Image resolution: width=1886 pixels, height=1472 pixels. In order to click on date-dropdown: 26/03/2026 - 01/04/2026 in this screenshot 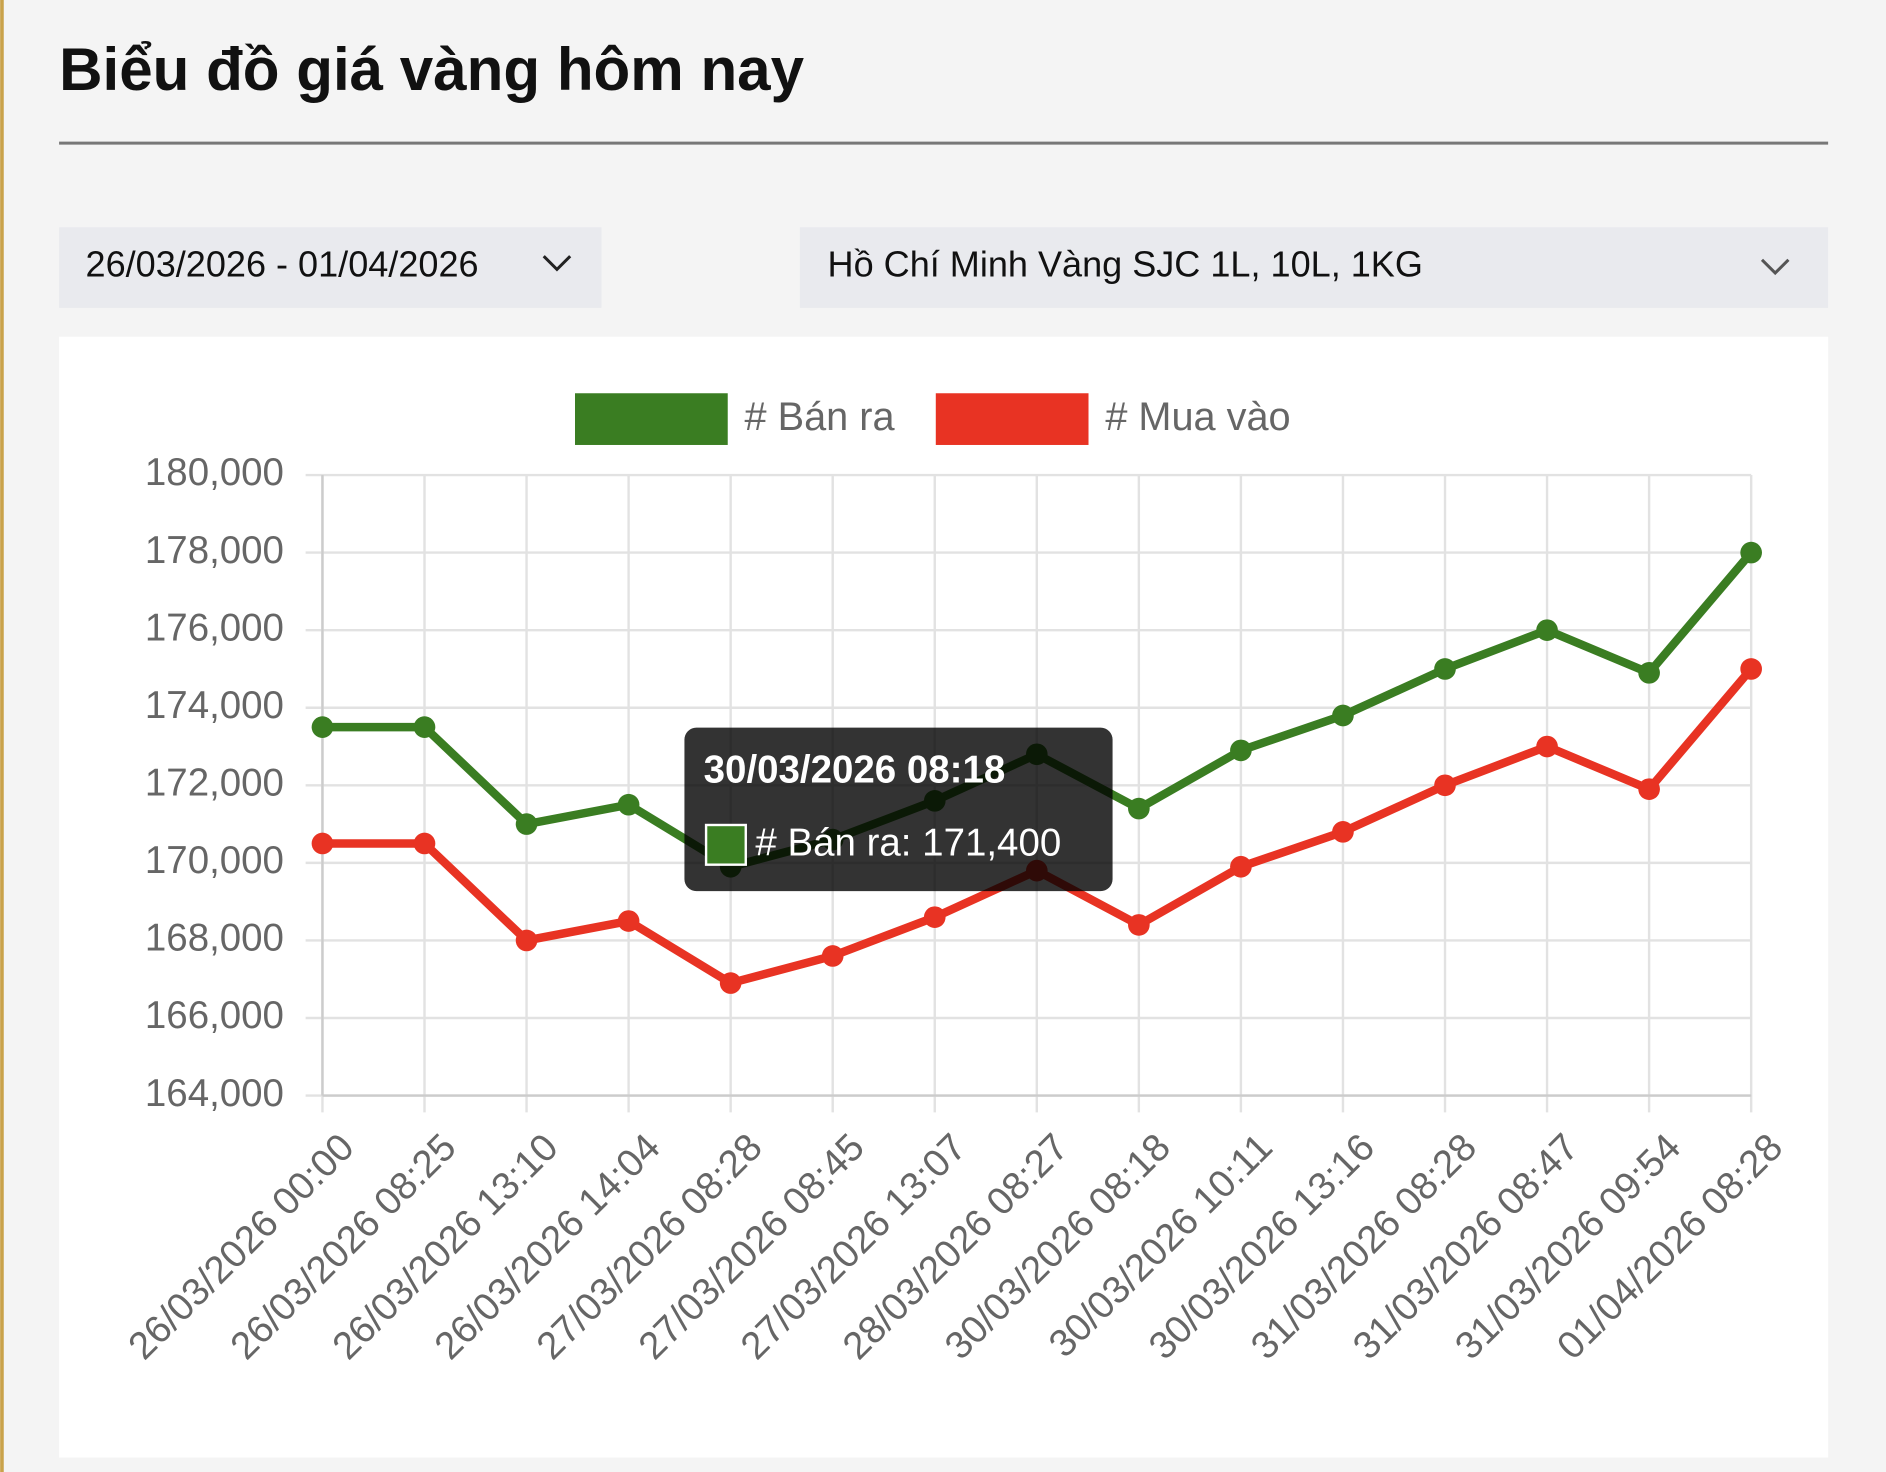, I will do `click(330, 267)`.